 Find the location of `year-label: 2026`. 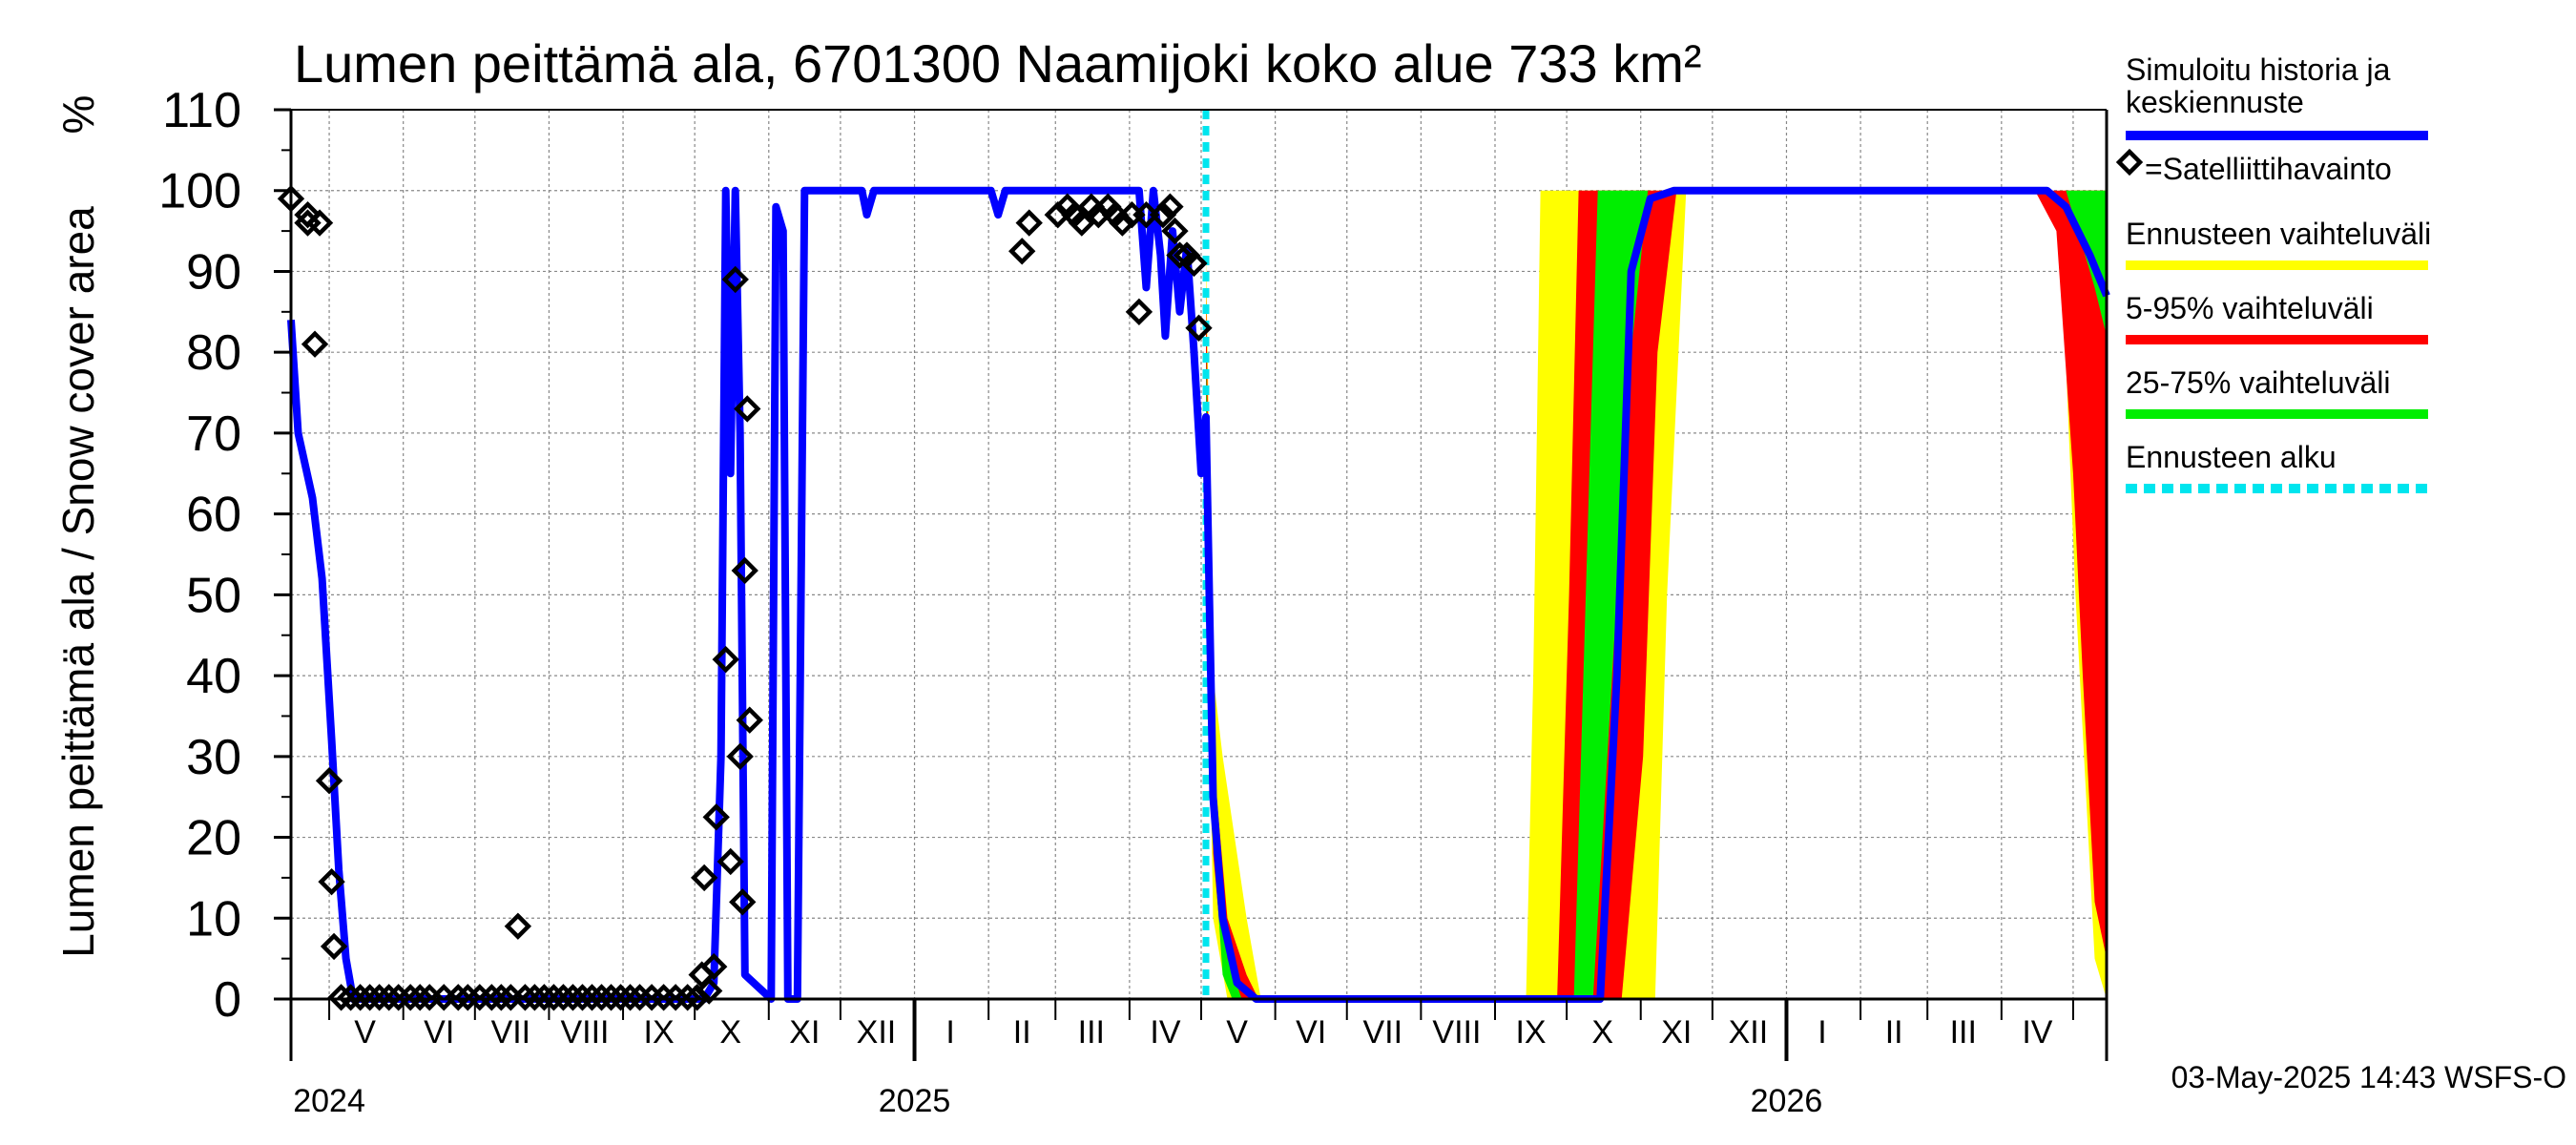

year-label: 2026 is located at coordinates (1787, 1101).